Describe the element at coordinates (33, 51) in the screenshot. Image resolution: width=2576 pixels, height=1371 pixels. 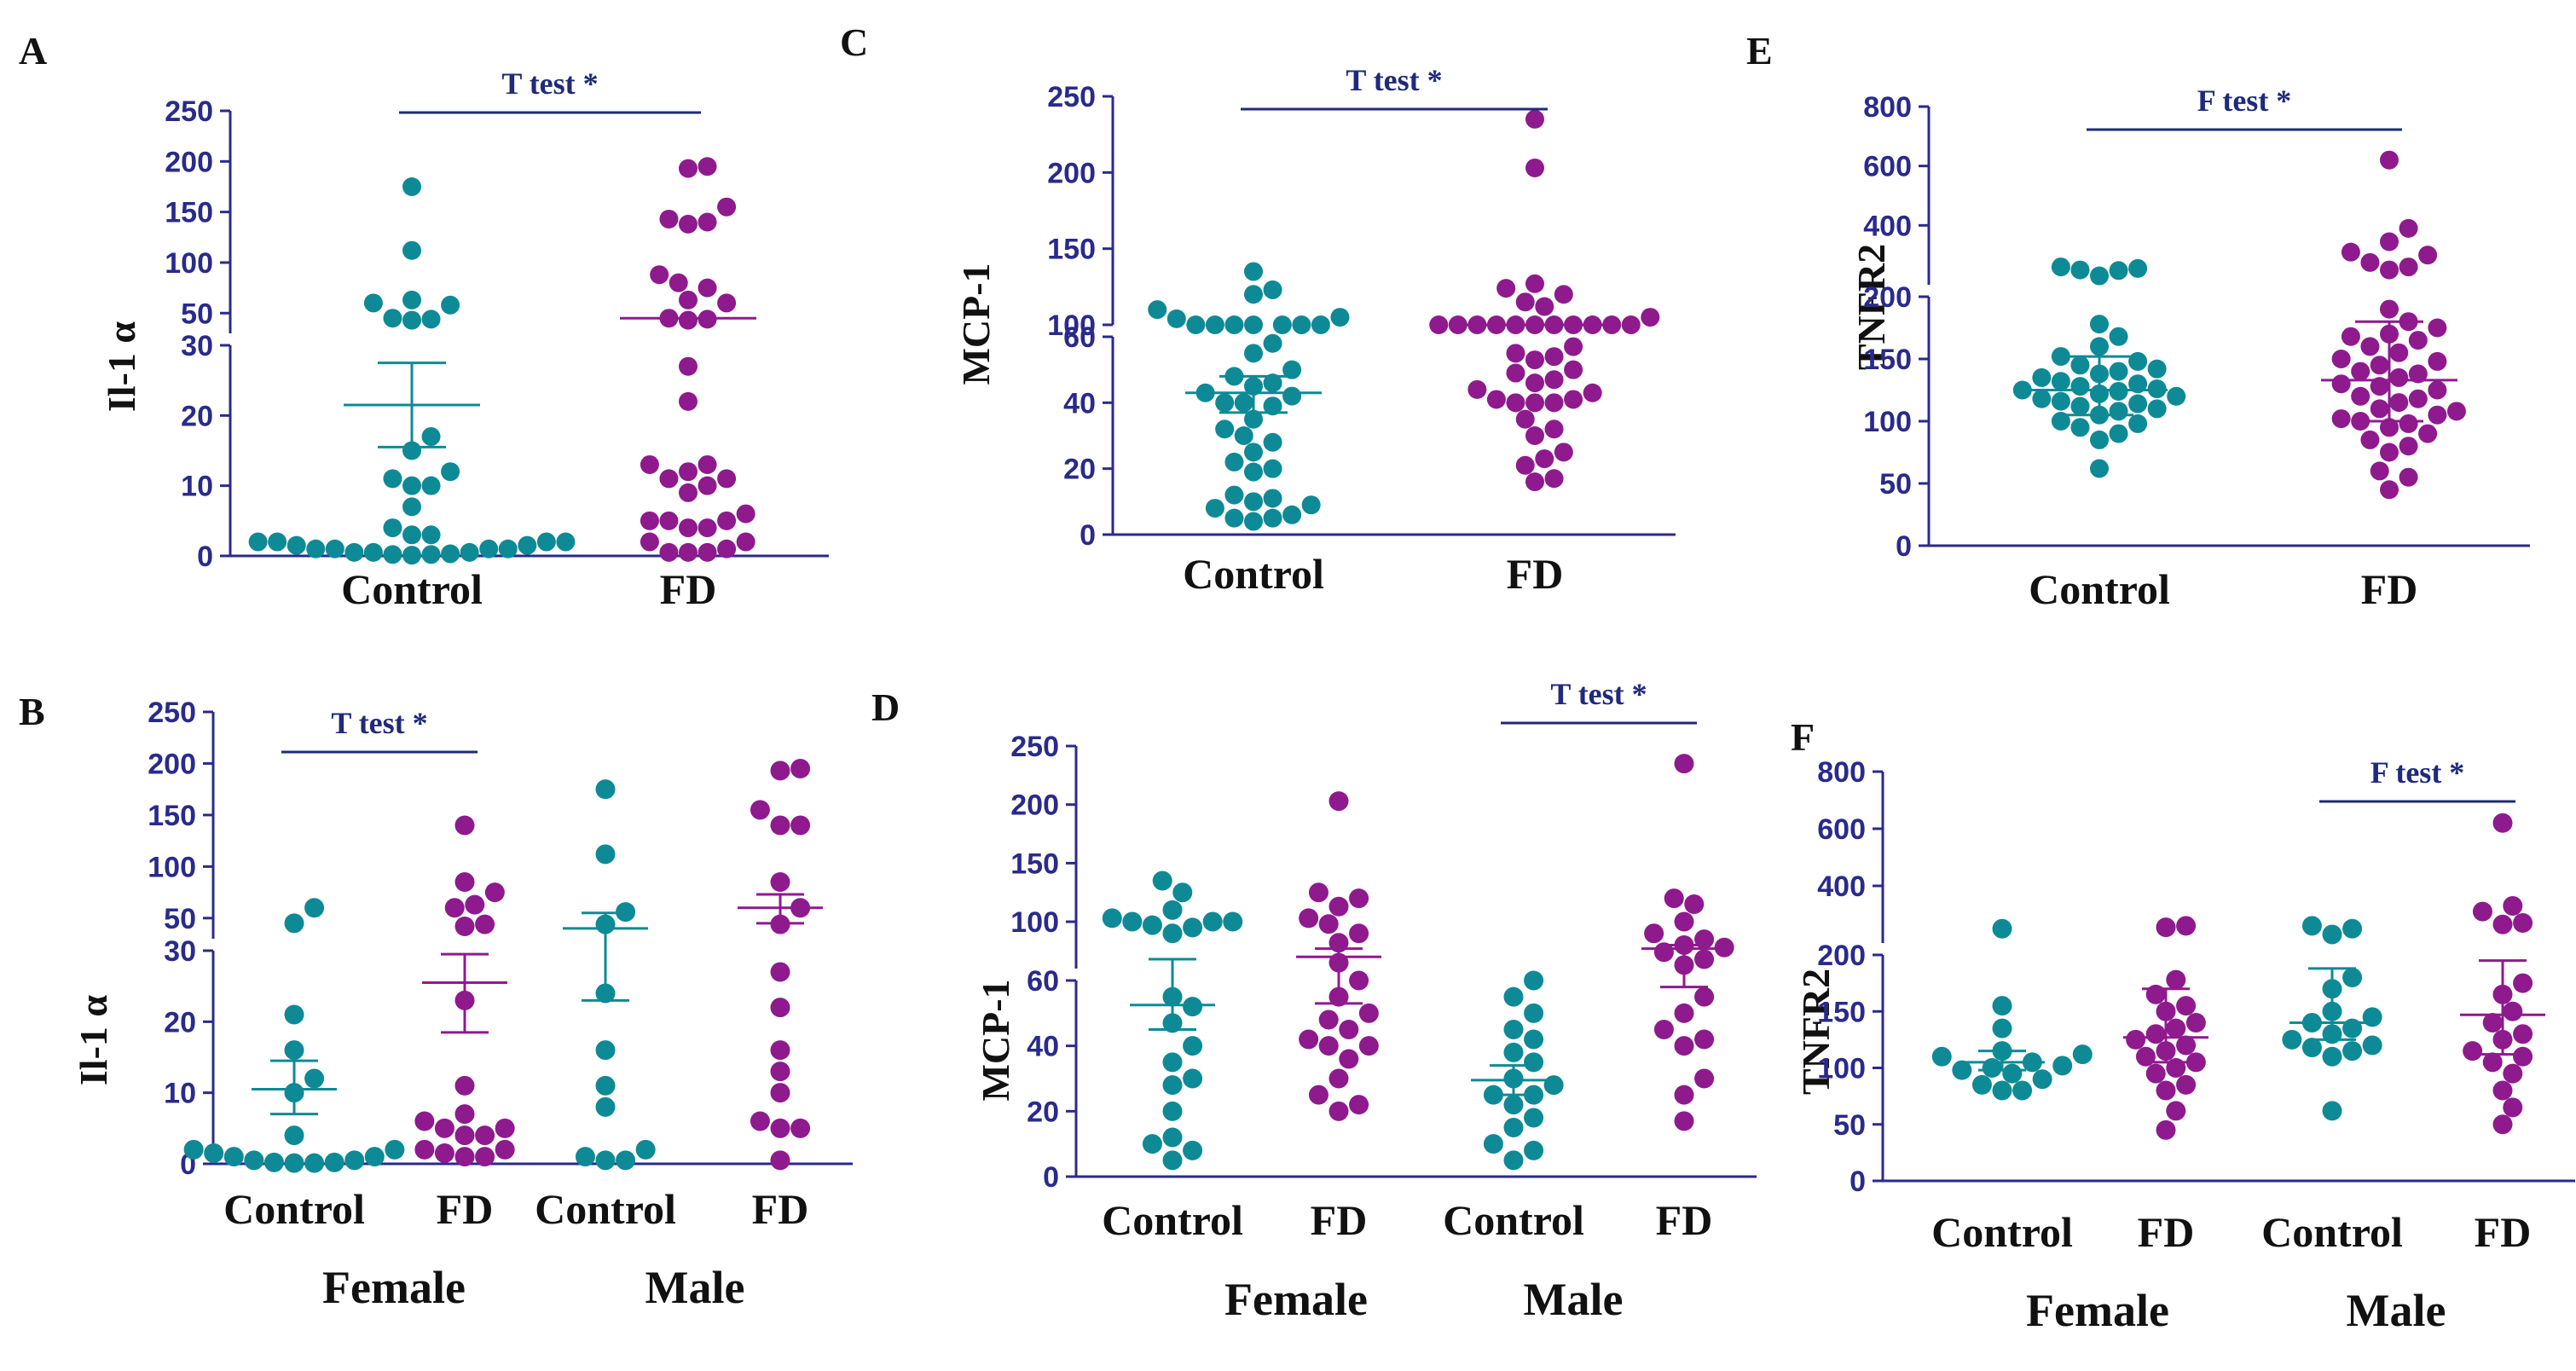
I see `panel-letter: A` at that location.